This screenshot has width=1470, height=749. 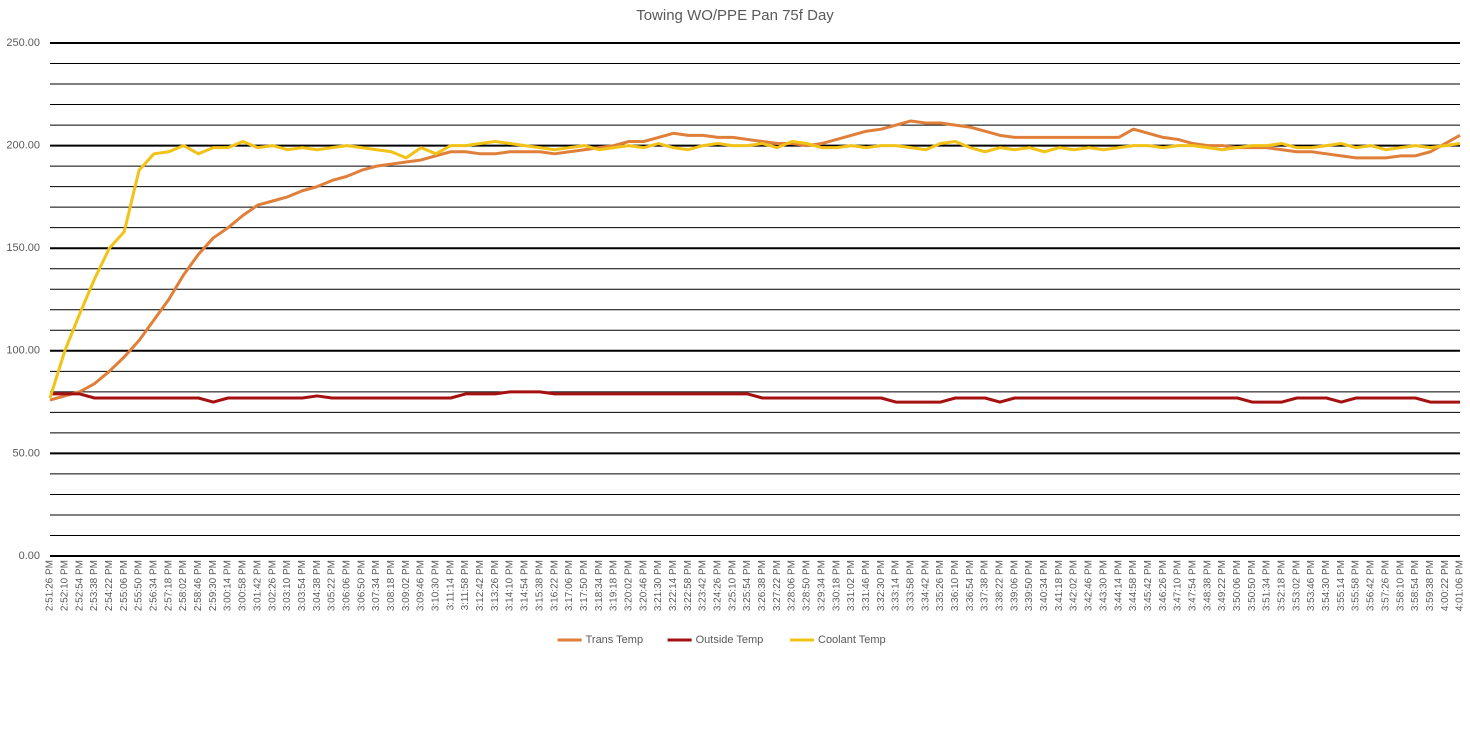 What do you see at coordinates (584, 585) in the screenshot?
I see `x-tick-label: 3:17:50 PM` at bounding box center [584, 585].